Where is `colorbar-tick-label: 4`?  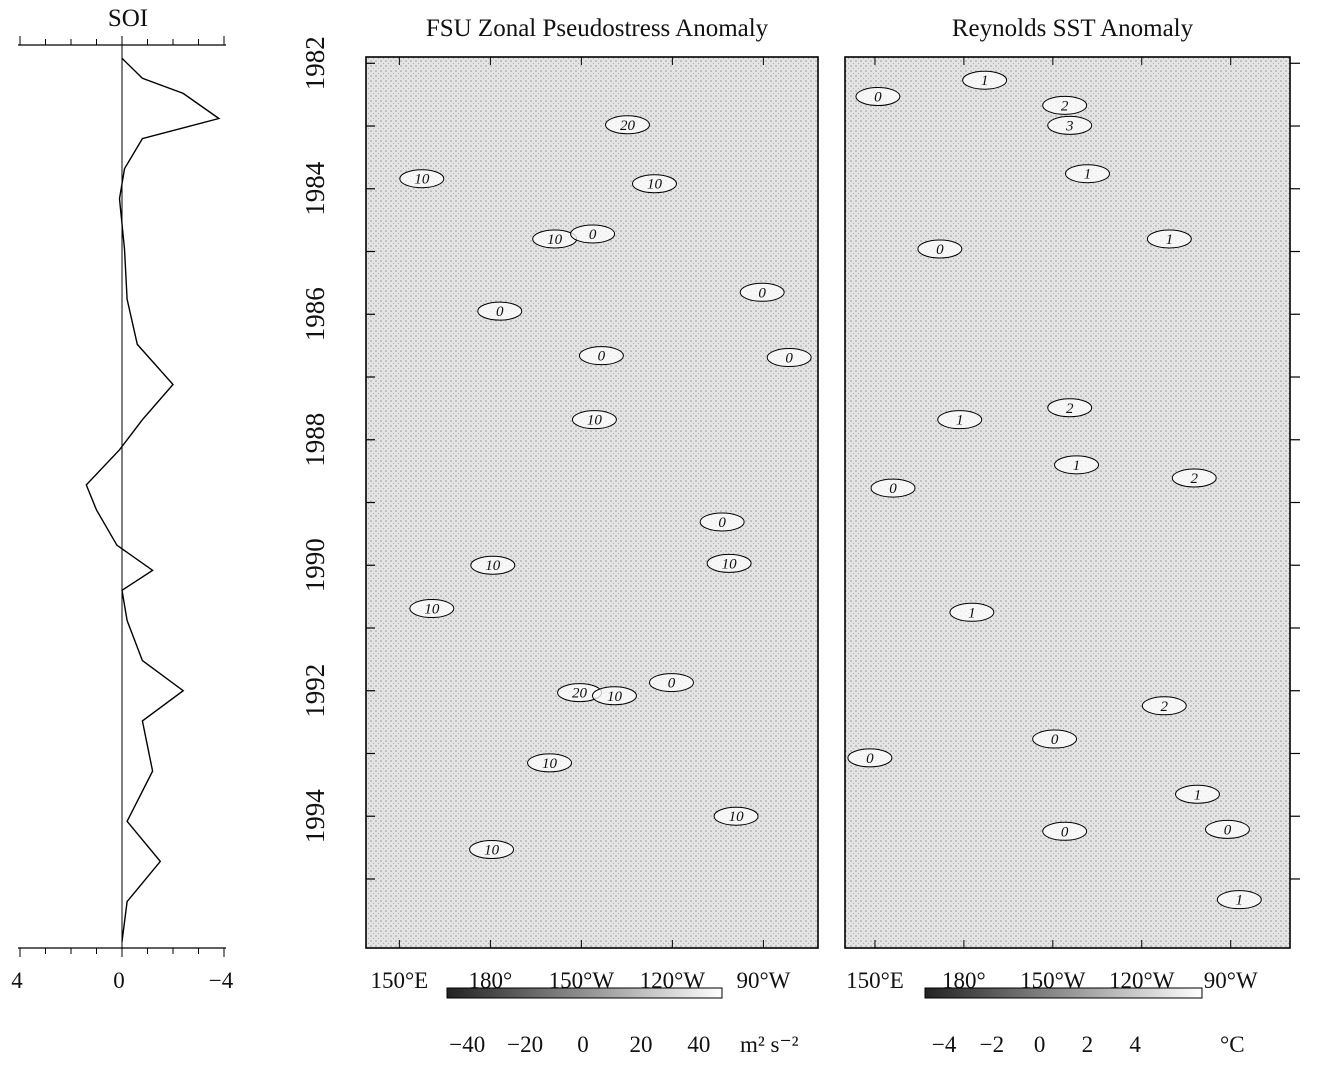 colorbar-tick-label: 4 is located at coordinates (1135, 1044).